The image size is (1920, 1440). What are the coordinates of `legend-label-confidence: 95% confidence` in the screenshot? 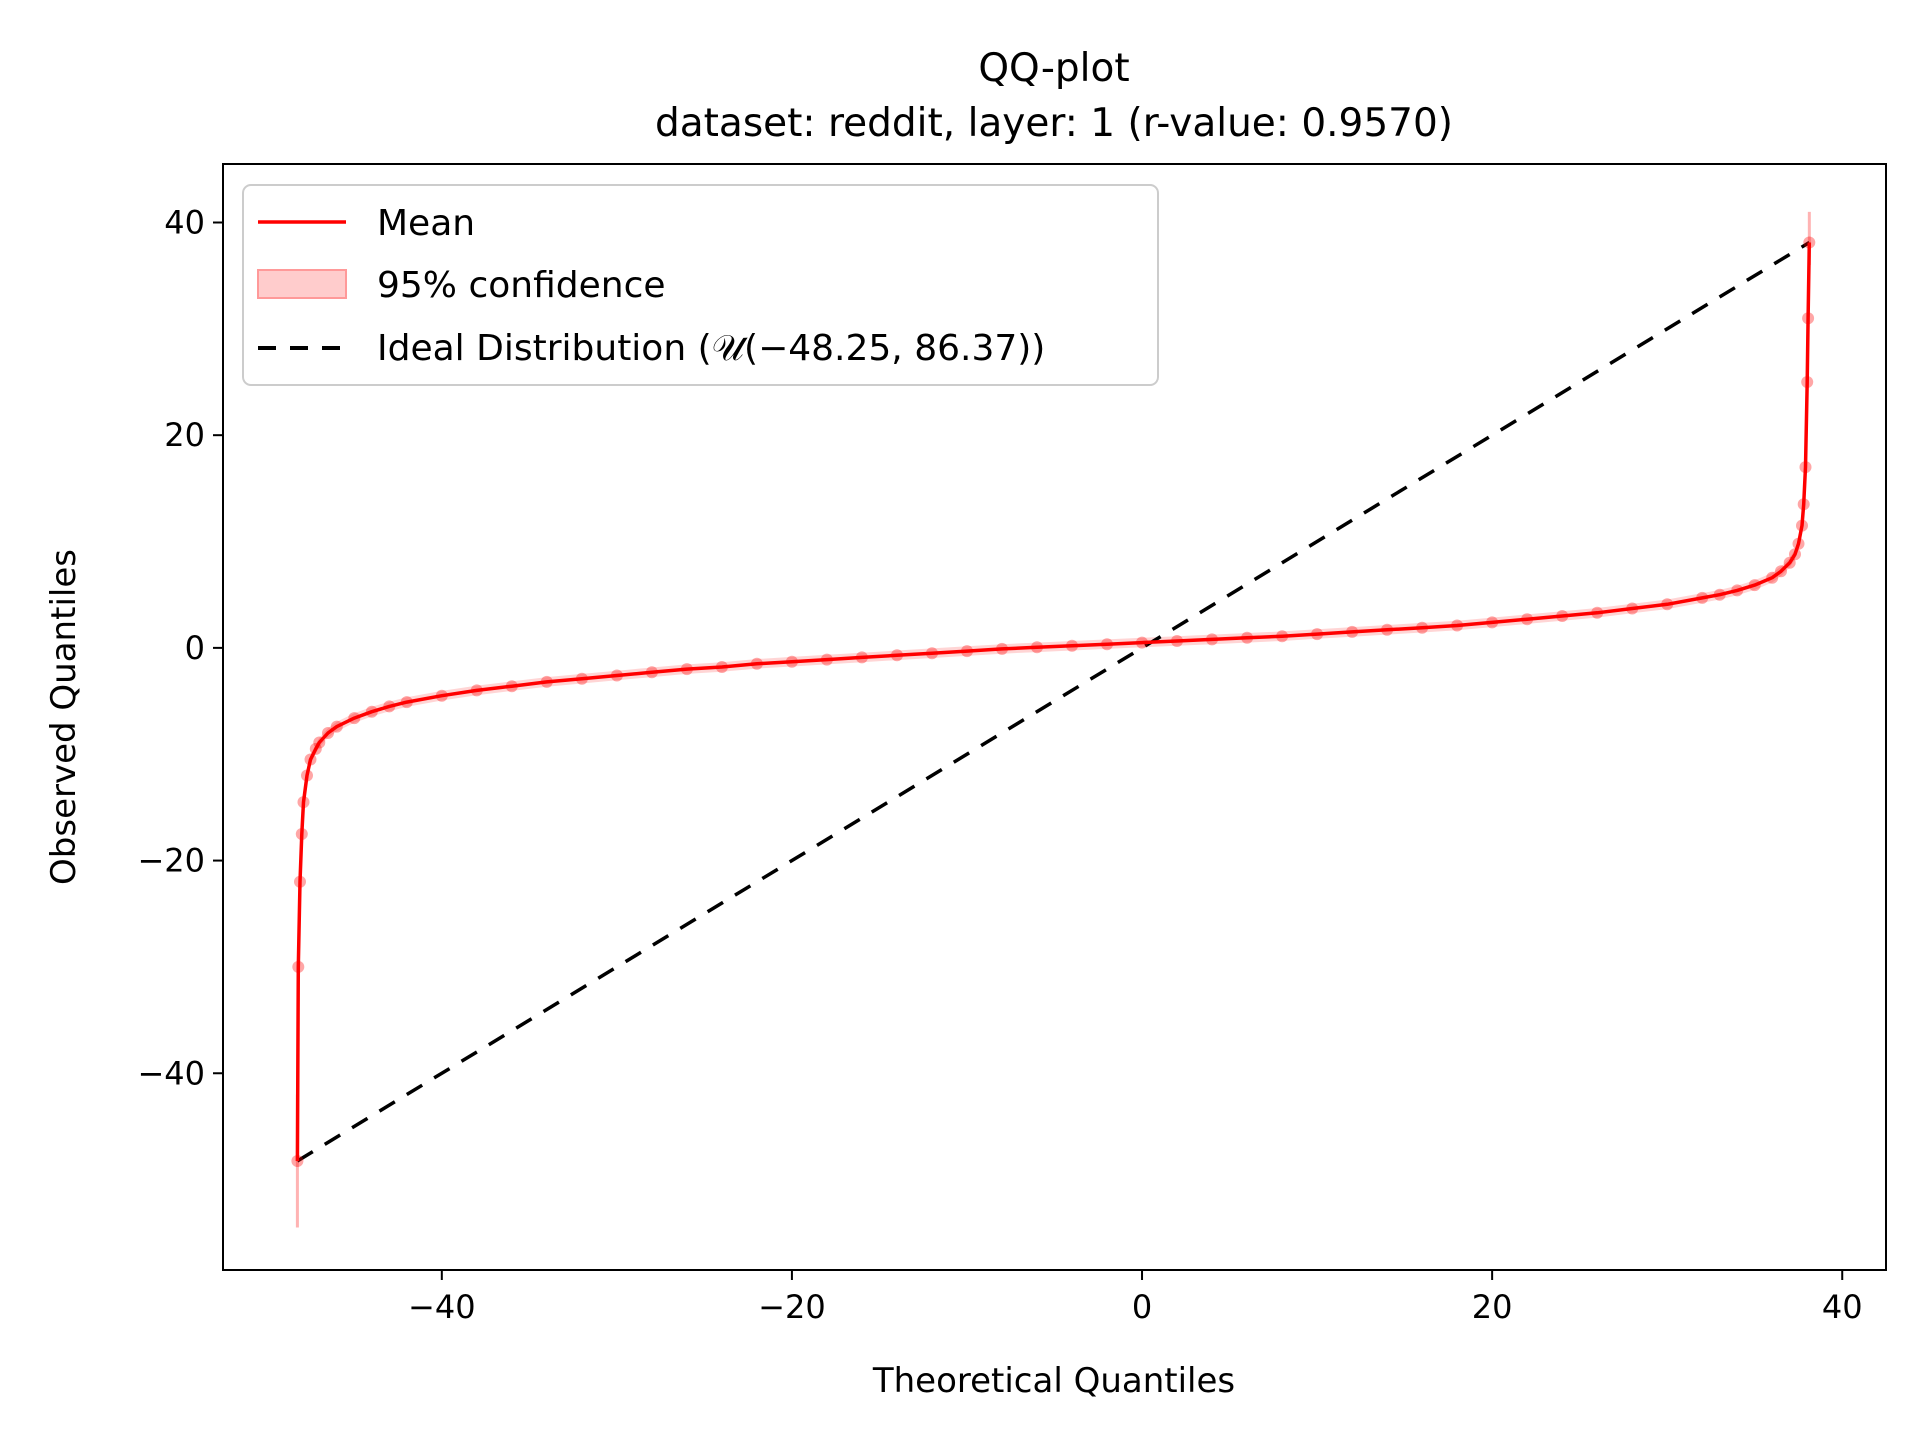 It's located at (521, 285).